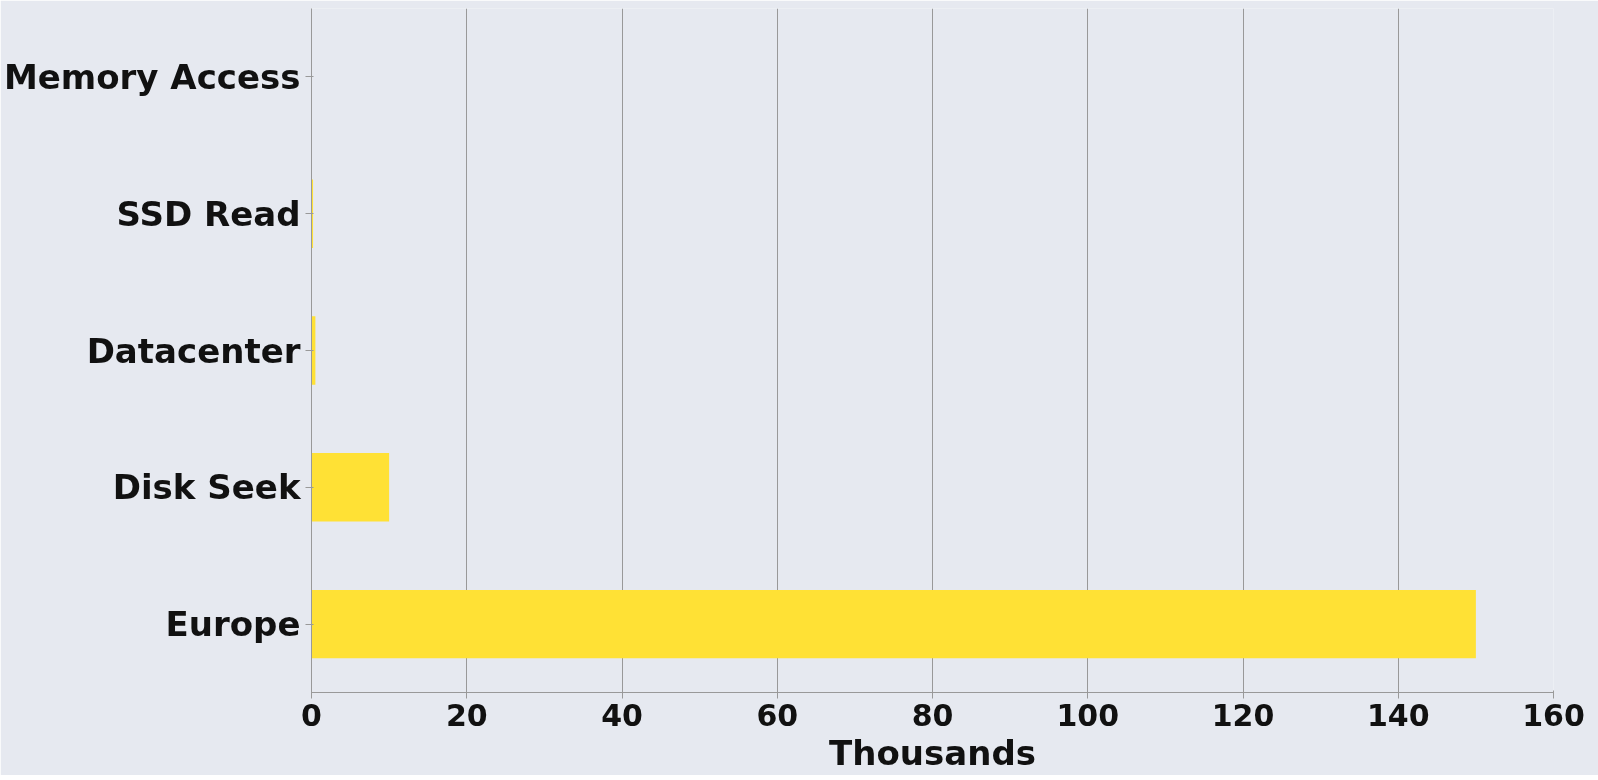 This screenshot has width=1598, height=780. What do you see at coordinates (233, 624) in the screenshot?
I see `y-tick-label: Europe` at bounding box center [233, 624].